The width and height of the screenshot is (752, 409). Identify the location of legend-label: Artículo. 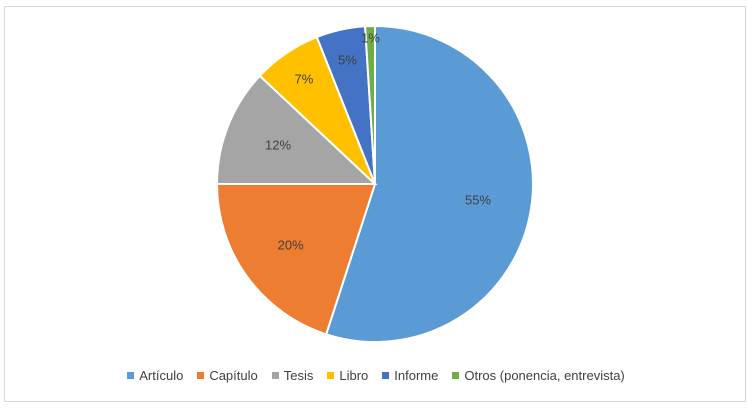
(161, 375).